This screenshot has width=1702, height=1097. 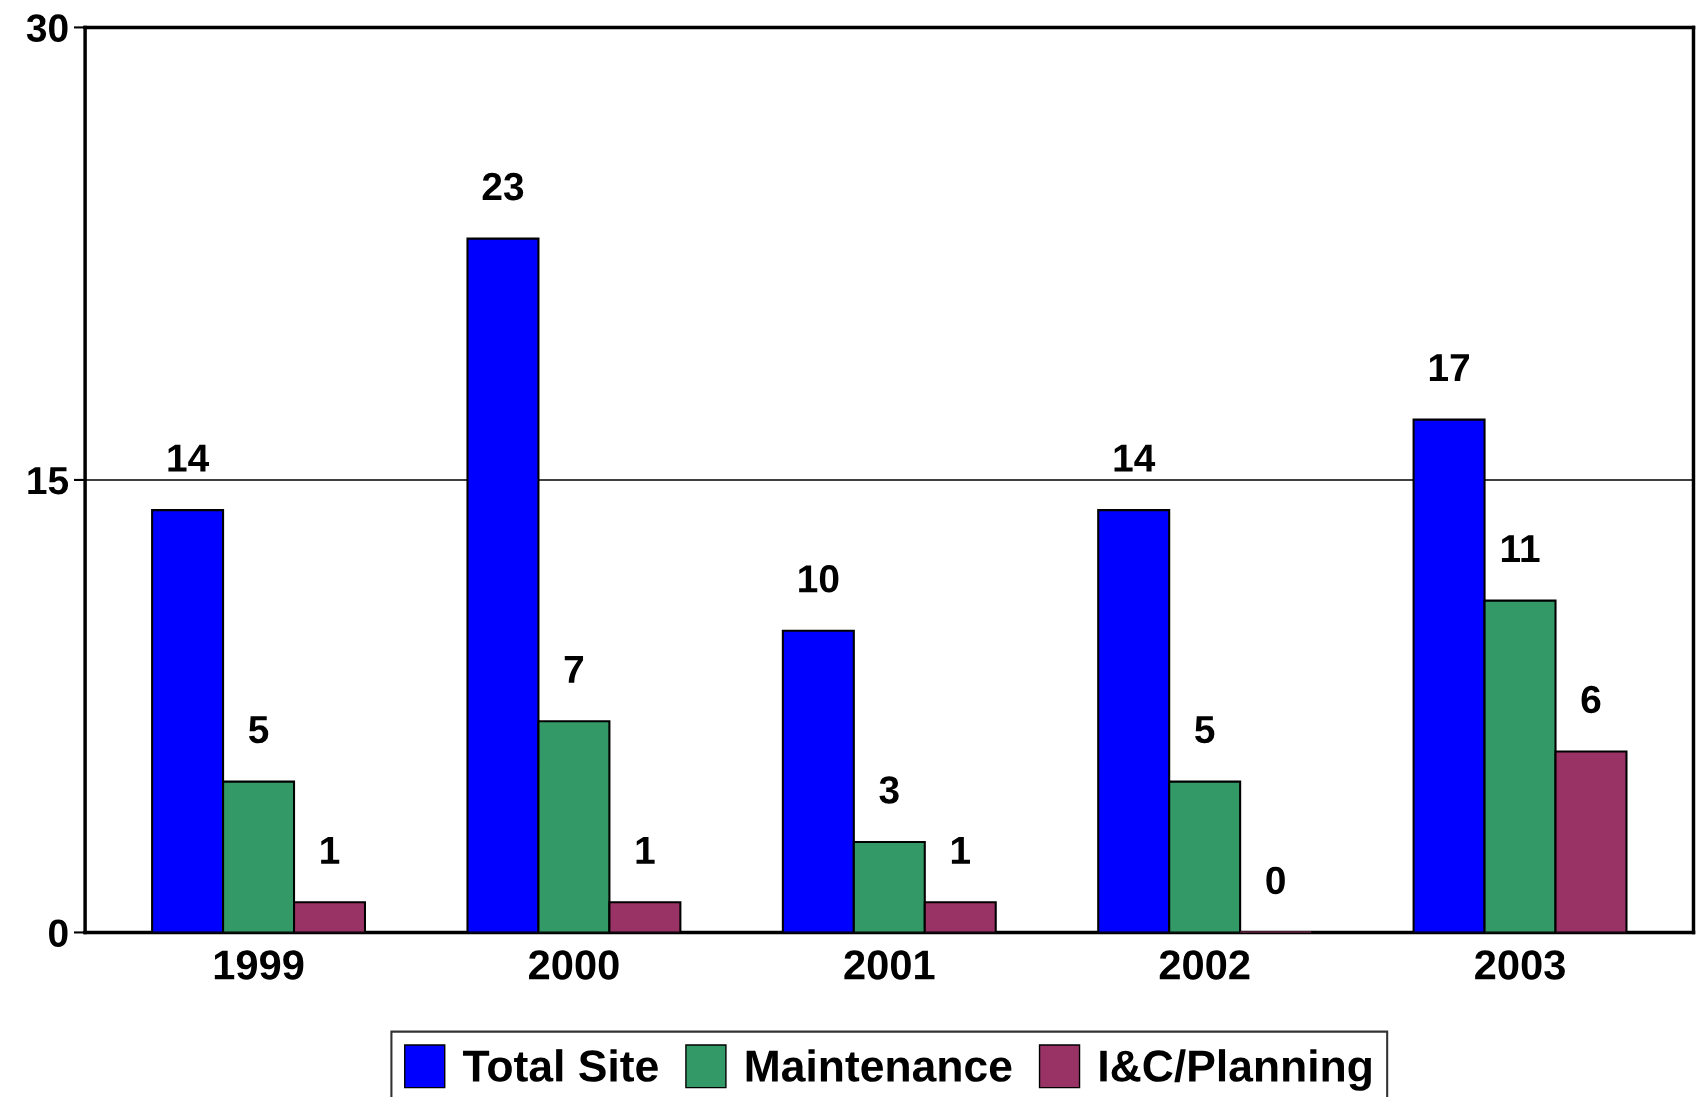 I want to click on data-label: 23, so click(x=503, y=186).